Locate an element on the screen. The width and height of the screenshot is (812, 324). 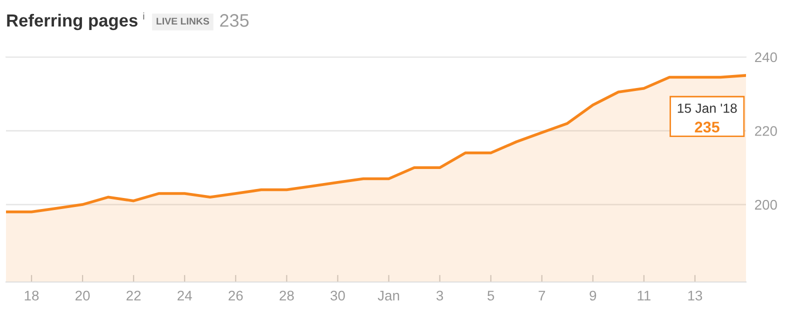
y-tick-label: 220 is located at coordinates (766, 131).